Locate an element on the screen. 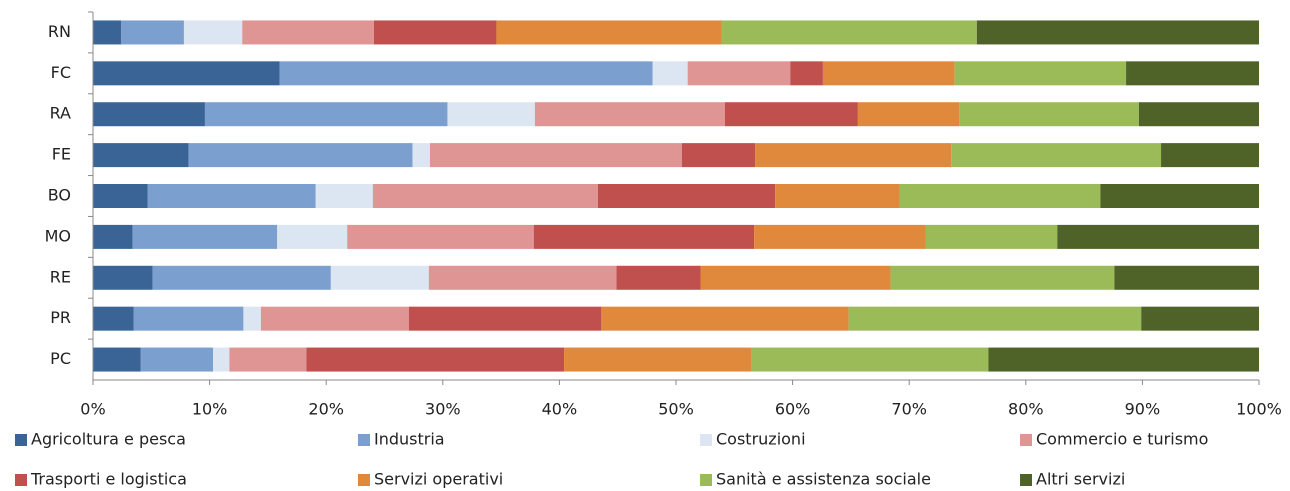  x-tick-label: 20% is located at coordinates (326, 409).